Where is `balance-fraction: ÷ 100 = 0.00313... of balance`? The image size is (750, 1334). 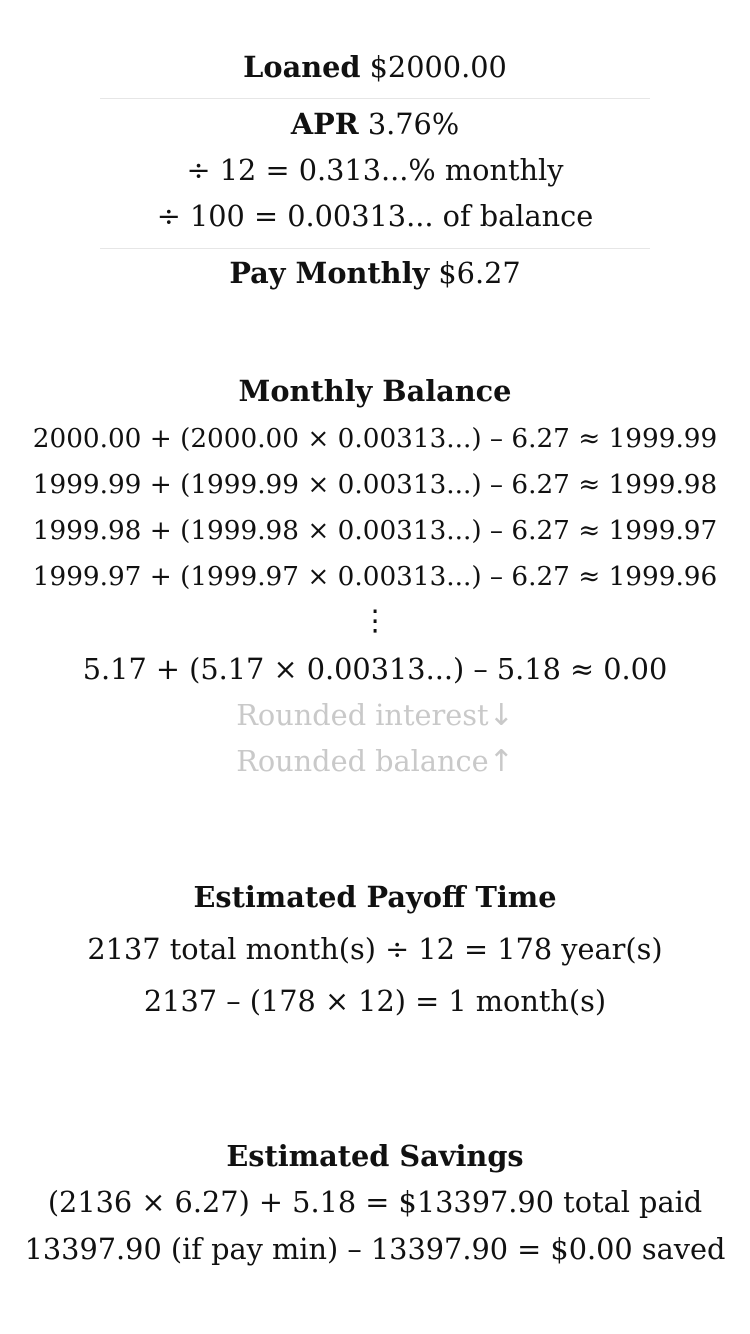
balance-fraction: ÷ 100 = 0.00313... of balance is located at coordinates (375, 216).